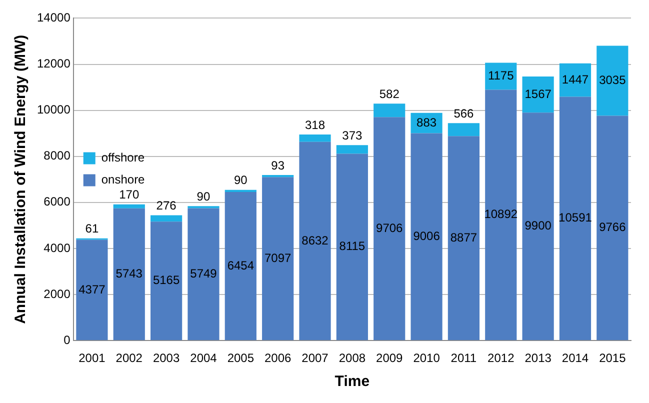 The width and height of the screenshot is (649, 403). I want to click on data-label: 373, so click(352, 135).